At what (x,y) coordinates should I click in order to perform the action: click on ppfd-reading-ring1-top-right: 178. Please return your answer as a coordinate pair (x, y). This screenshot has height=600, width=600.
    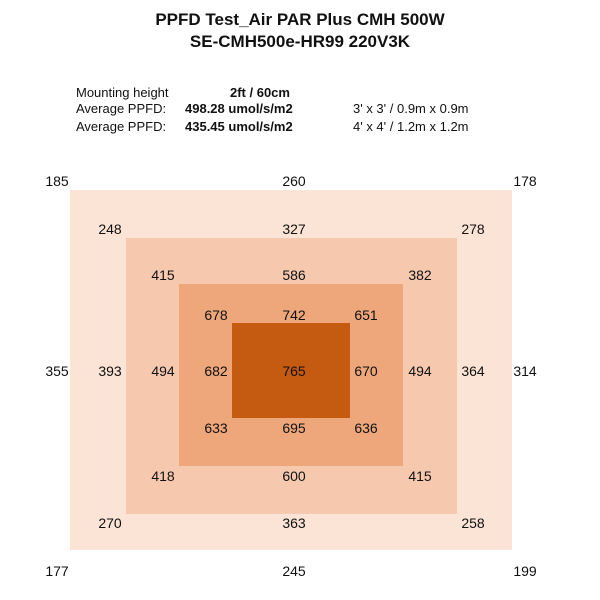
    Looking at the image, I should click on (525, 181).